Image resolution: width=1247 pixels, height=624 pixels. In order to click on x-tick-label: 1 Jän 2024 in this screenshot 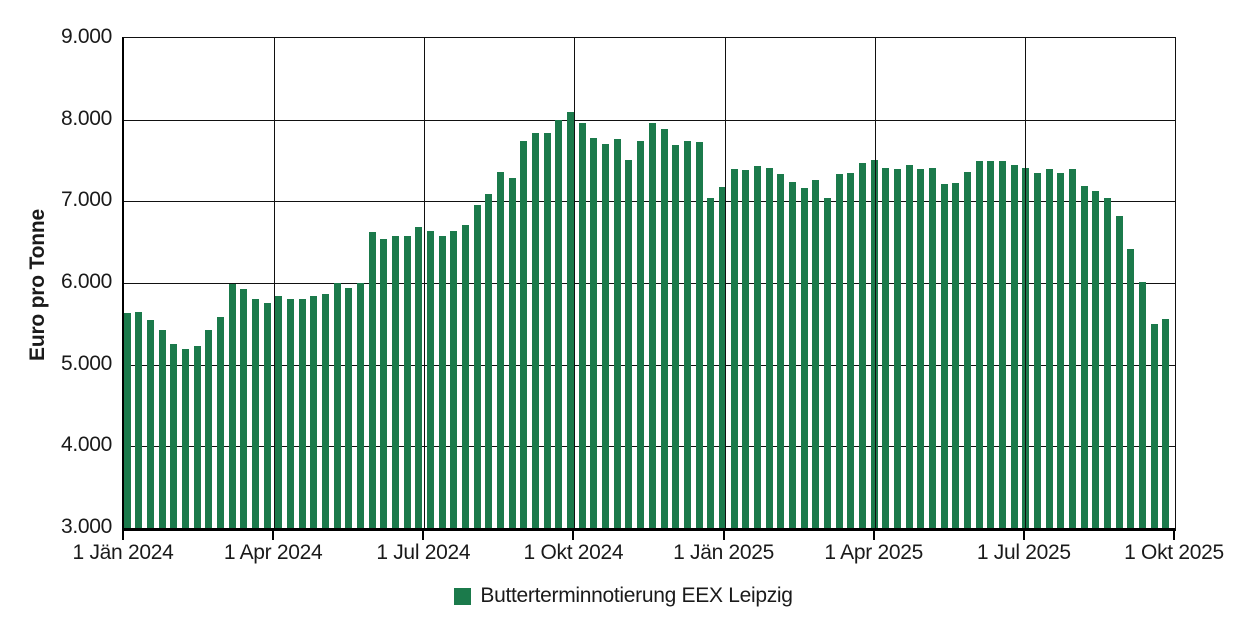, I will do `click(123, 552)`.